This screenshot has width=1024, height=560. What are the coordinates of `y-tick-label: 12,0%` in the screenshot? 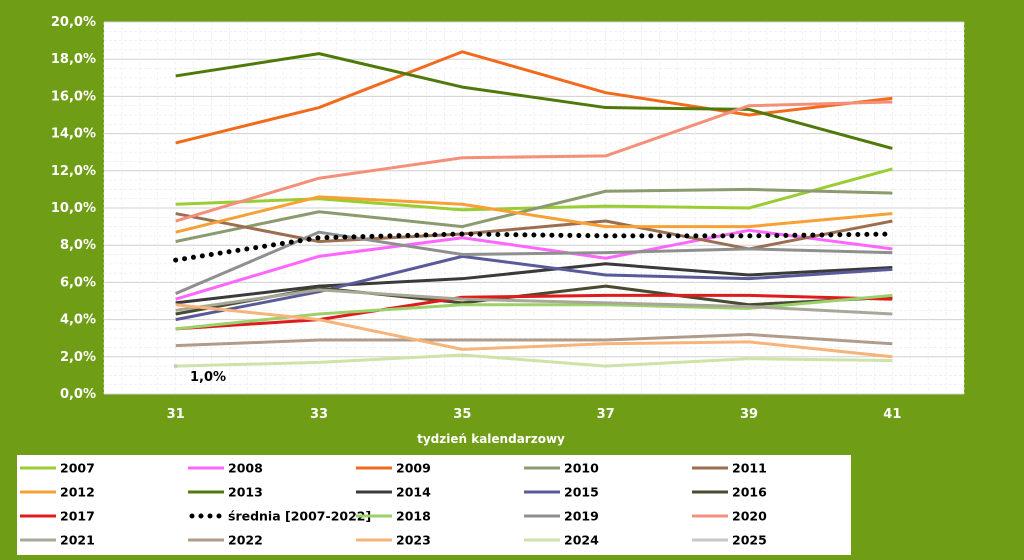 It's located at (73, 171).